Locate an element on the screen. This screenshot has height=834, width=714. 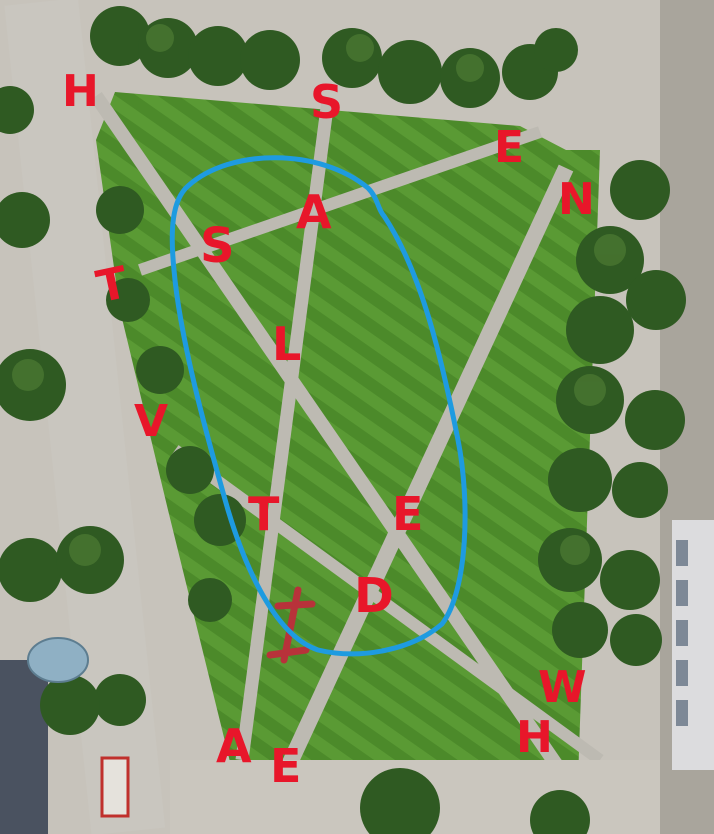
letter-s-loop: S is located at coordinates (217, 246).